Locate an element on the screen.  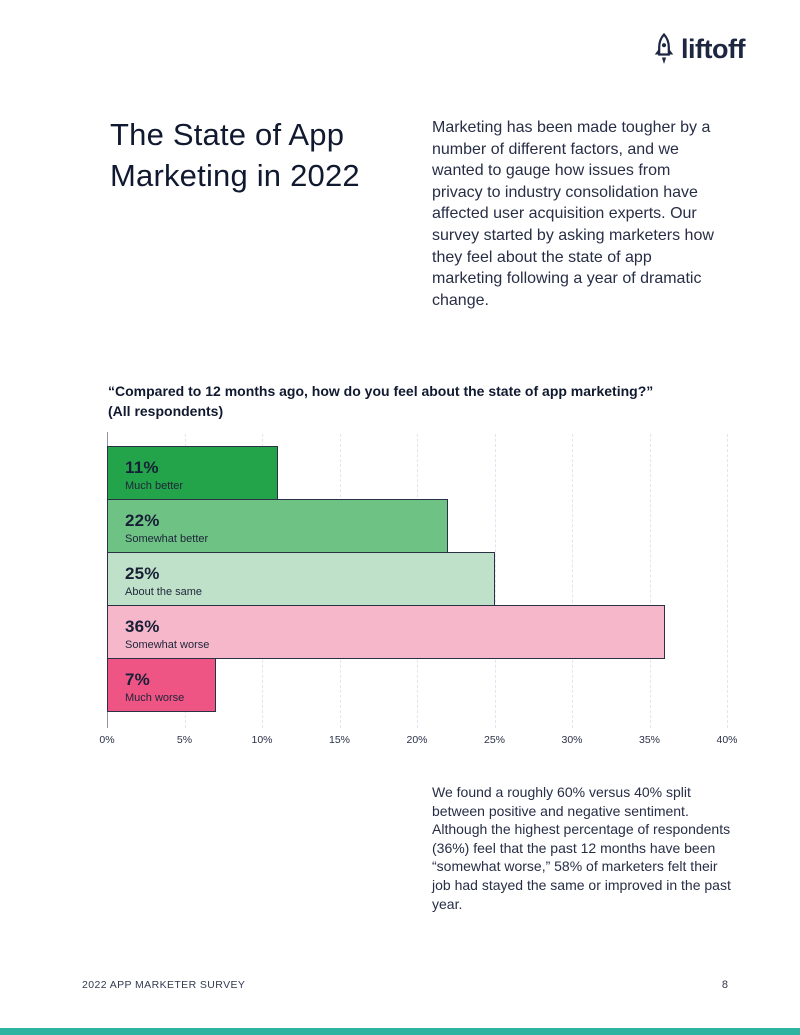
x-axis: 0% 5% 10% 15% 20% 25% 30% 35% 40% is located at coordinates (418, 742).